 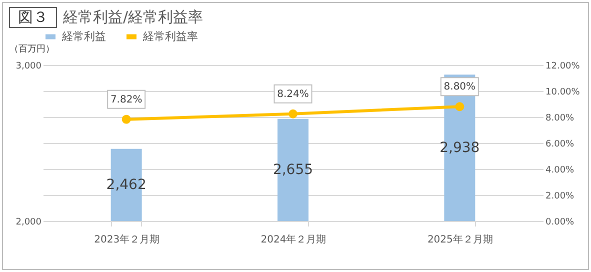 What do you see at coordinates (293, 240) in the screenshot?
I see `x-tick-label: 2024年２月期` at bounding box center [293, 240].